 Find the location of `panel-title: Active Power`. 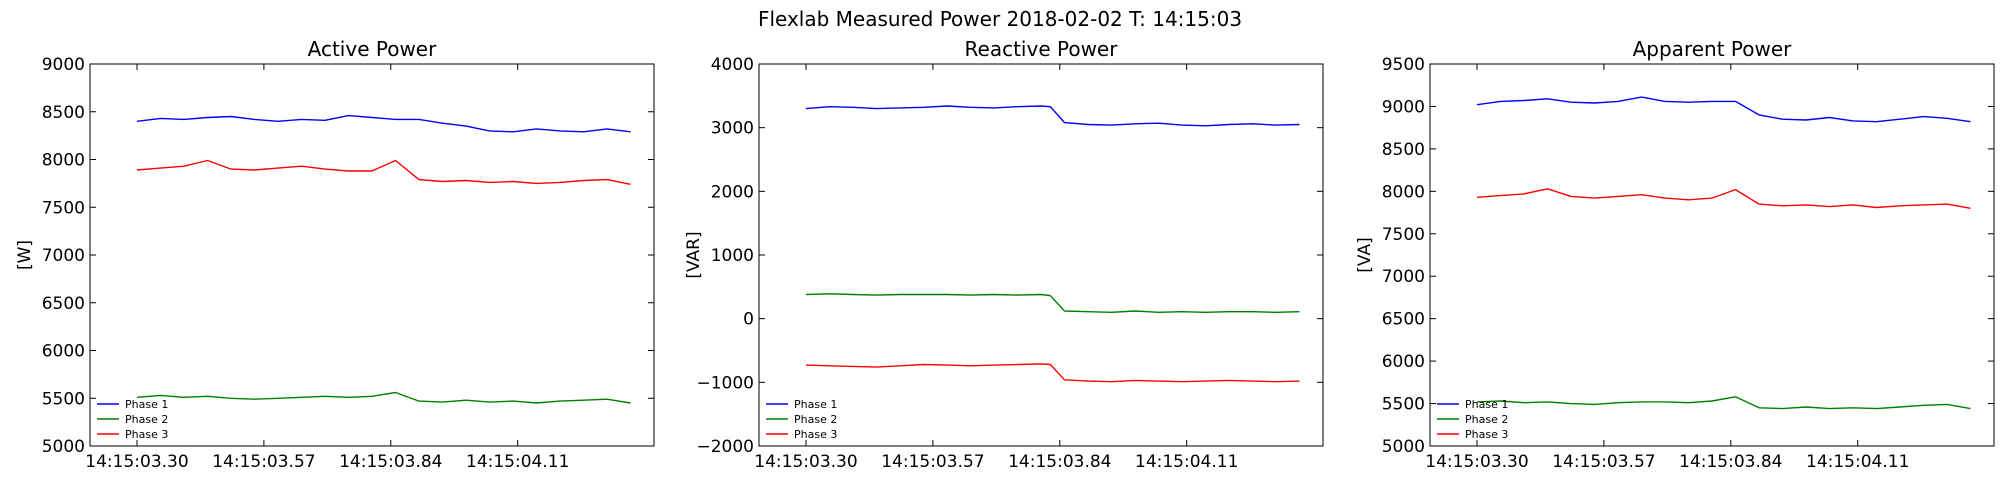

panel-title: Active Power is located at coordinates (372, 49).